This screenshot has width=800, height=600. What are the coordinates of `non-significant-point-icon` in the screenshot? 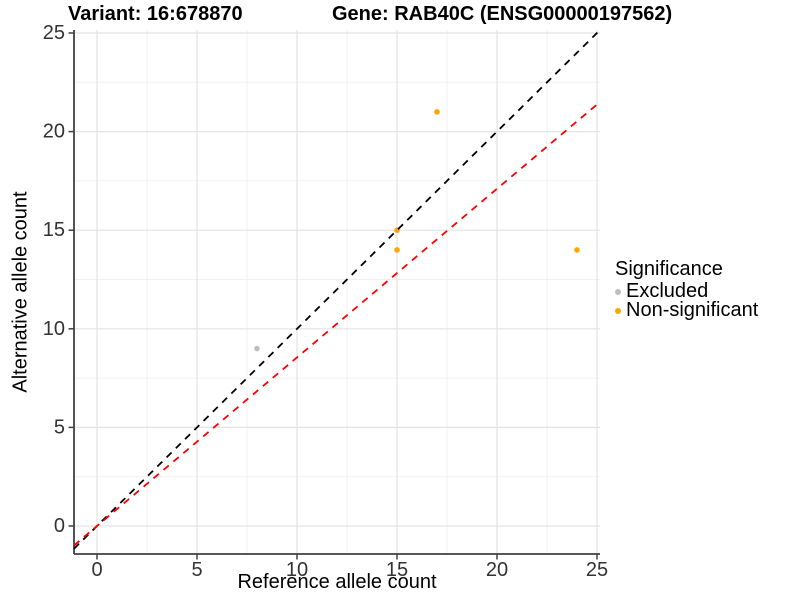 It's located at (618, 310).